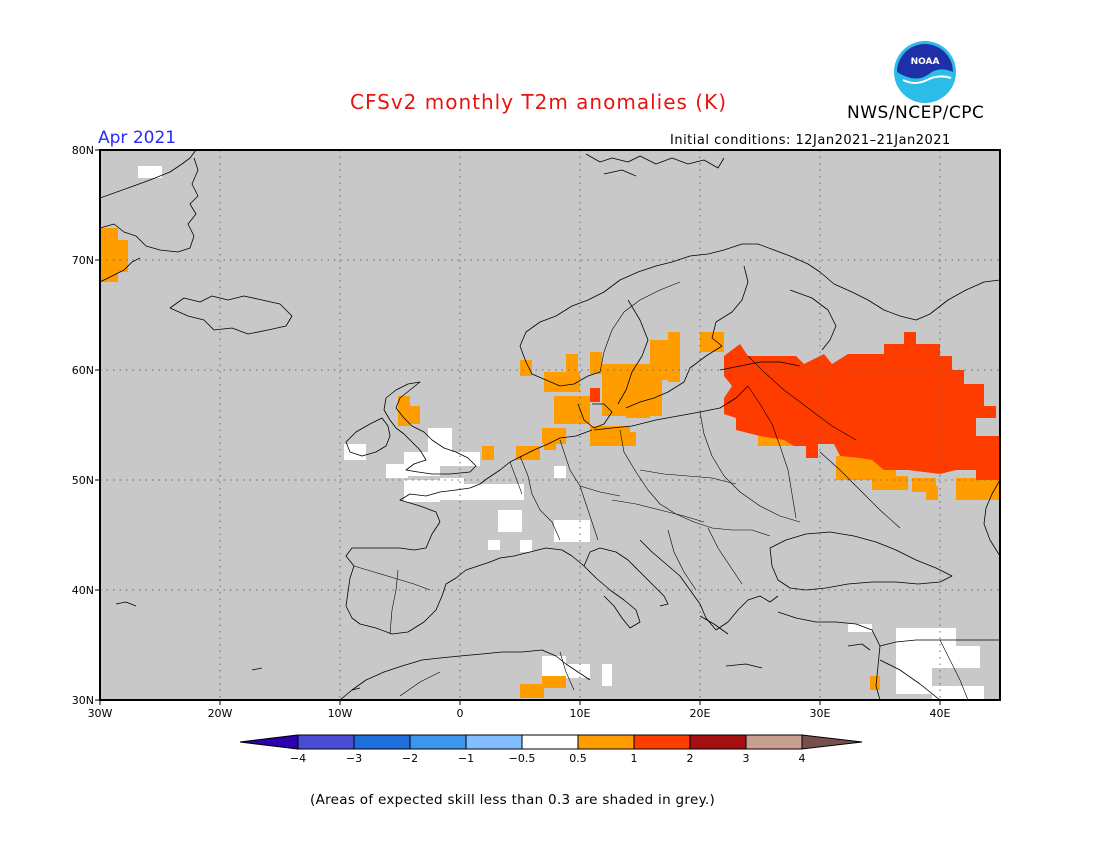  I want to click on noaa-logo: NOAA, so click(925, 72).